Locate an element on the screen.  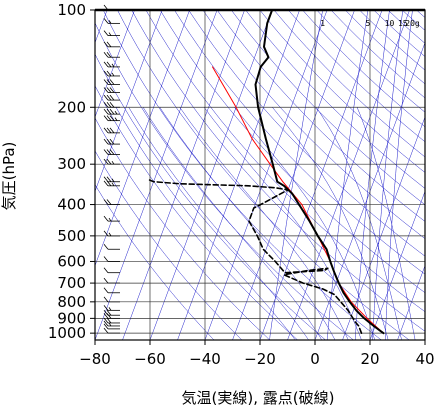
mixing-ratio-label: 20g is located at coordinates (412, 23).